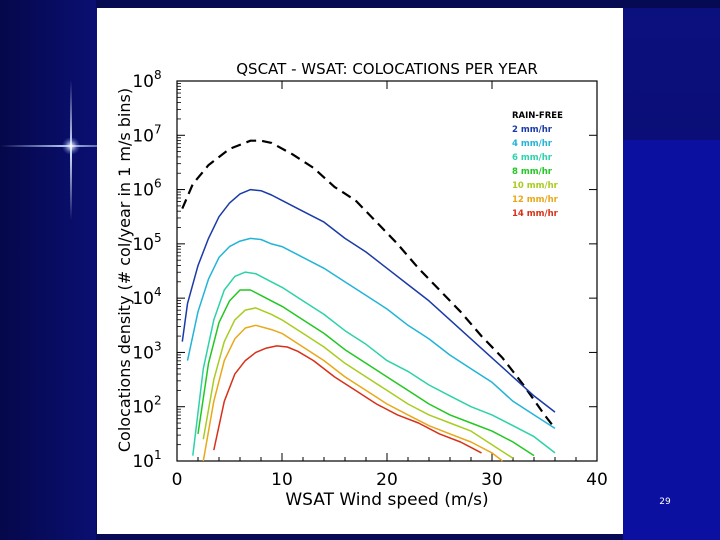  Describe the element at coordinates (532, 172) in the screenshot. I see `legend-entry: 8 mm/hr` at that location.